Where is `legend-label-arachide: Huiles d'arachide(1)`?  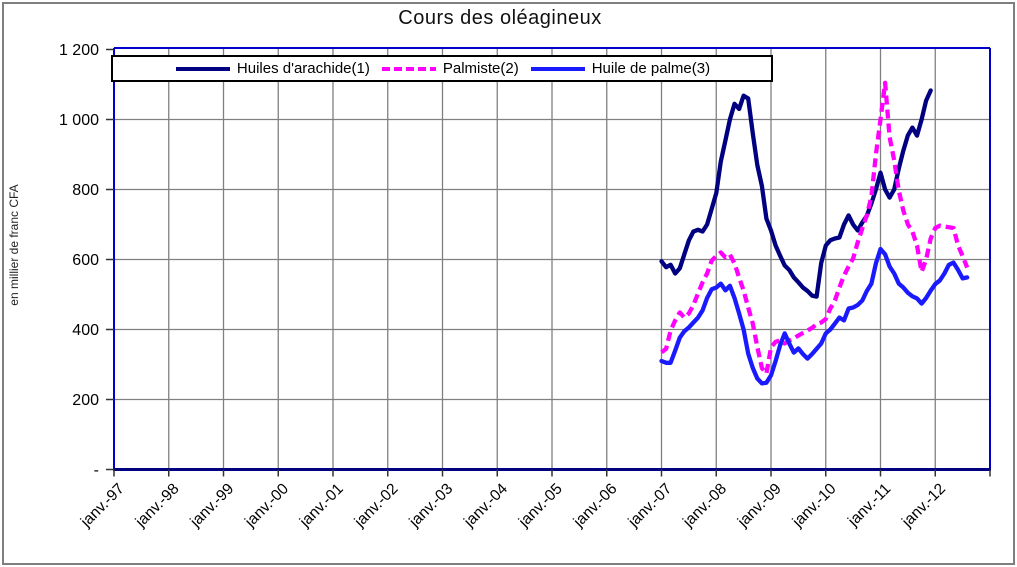
legend-label-arachide: Huiles d'arachide(1) is located at coordinates (303, 68).